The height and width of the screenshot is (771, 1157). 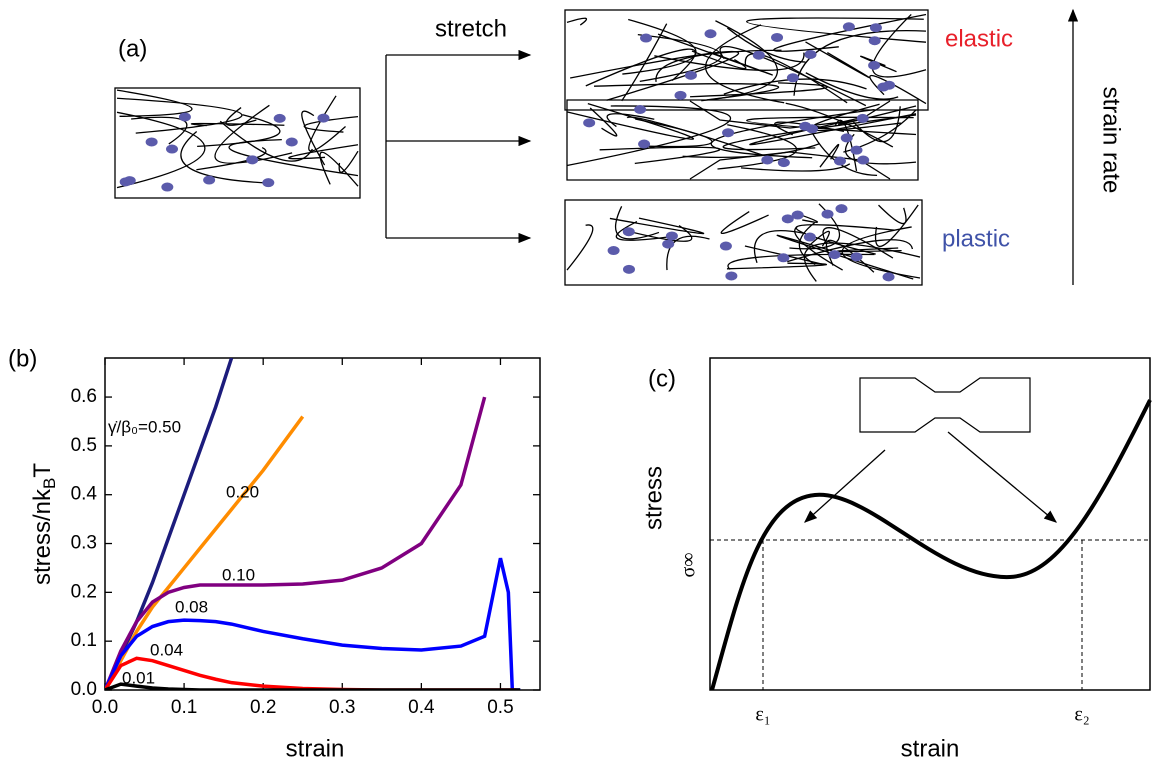 I want to click on y-label-end: T, so click(x=42, y=470).